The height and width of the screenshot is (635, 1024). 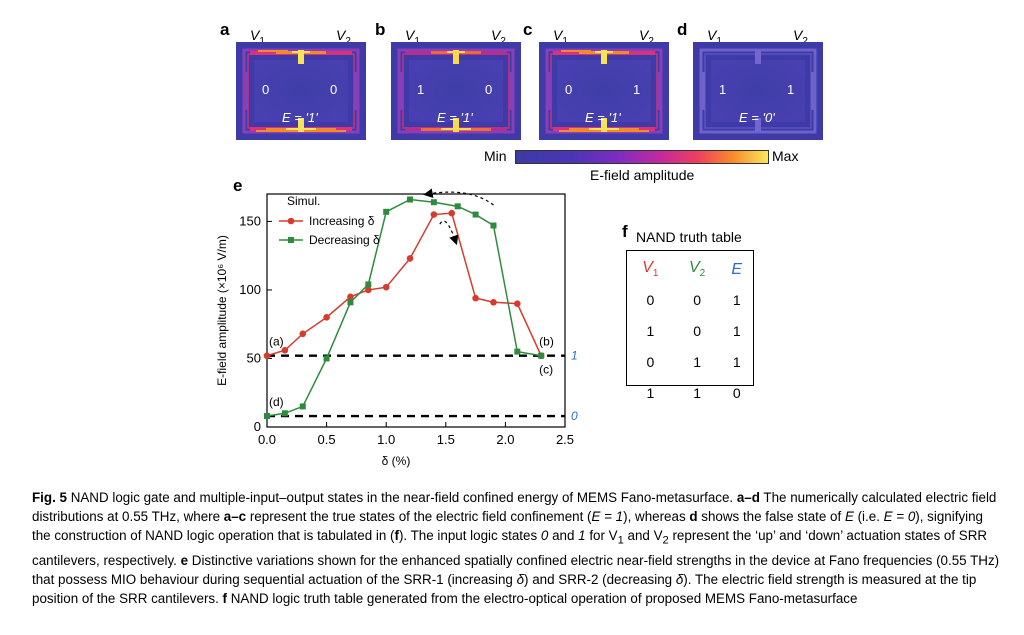 What do you see at coordinates (49, 497) in the screenshot?
I see `caption-fig-label: Fig. 5` at bounding box center [49, 497].